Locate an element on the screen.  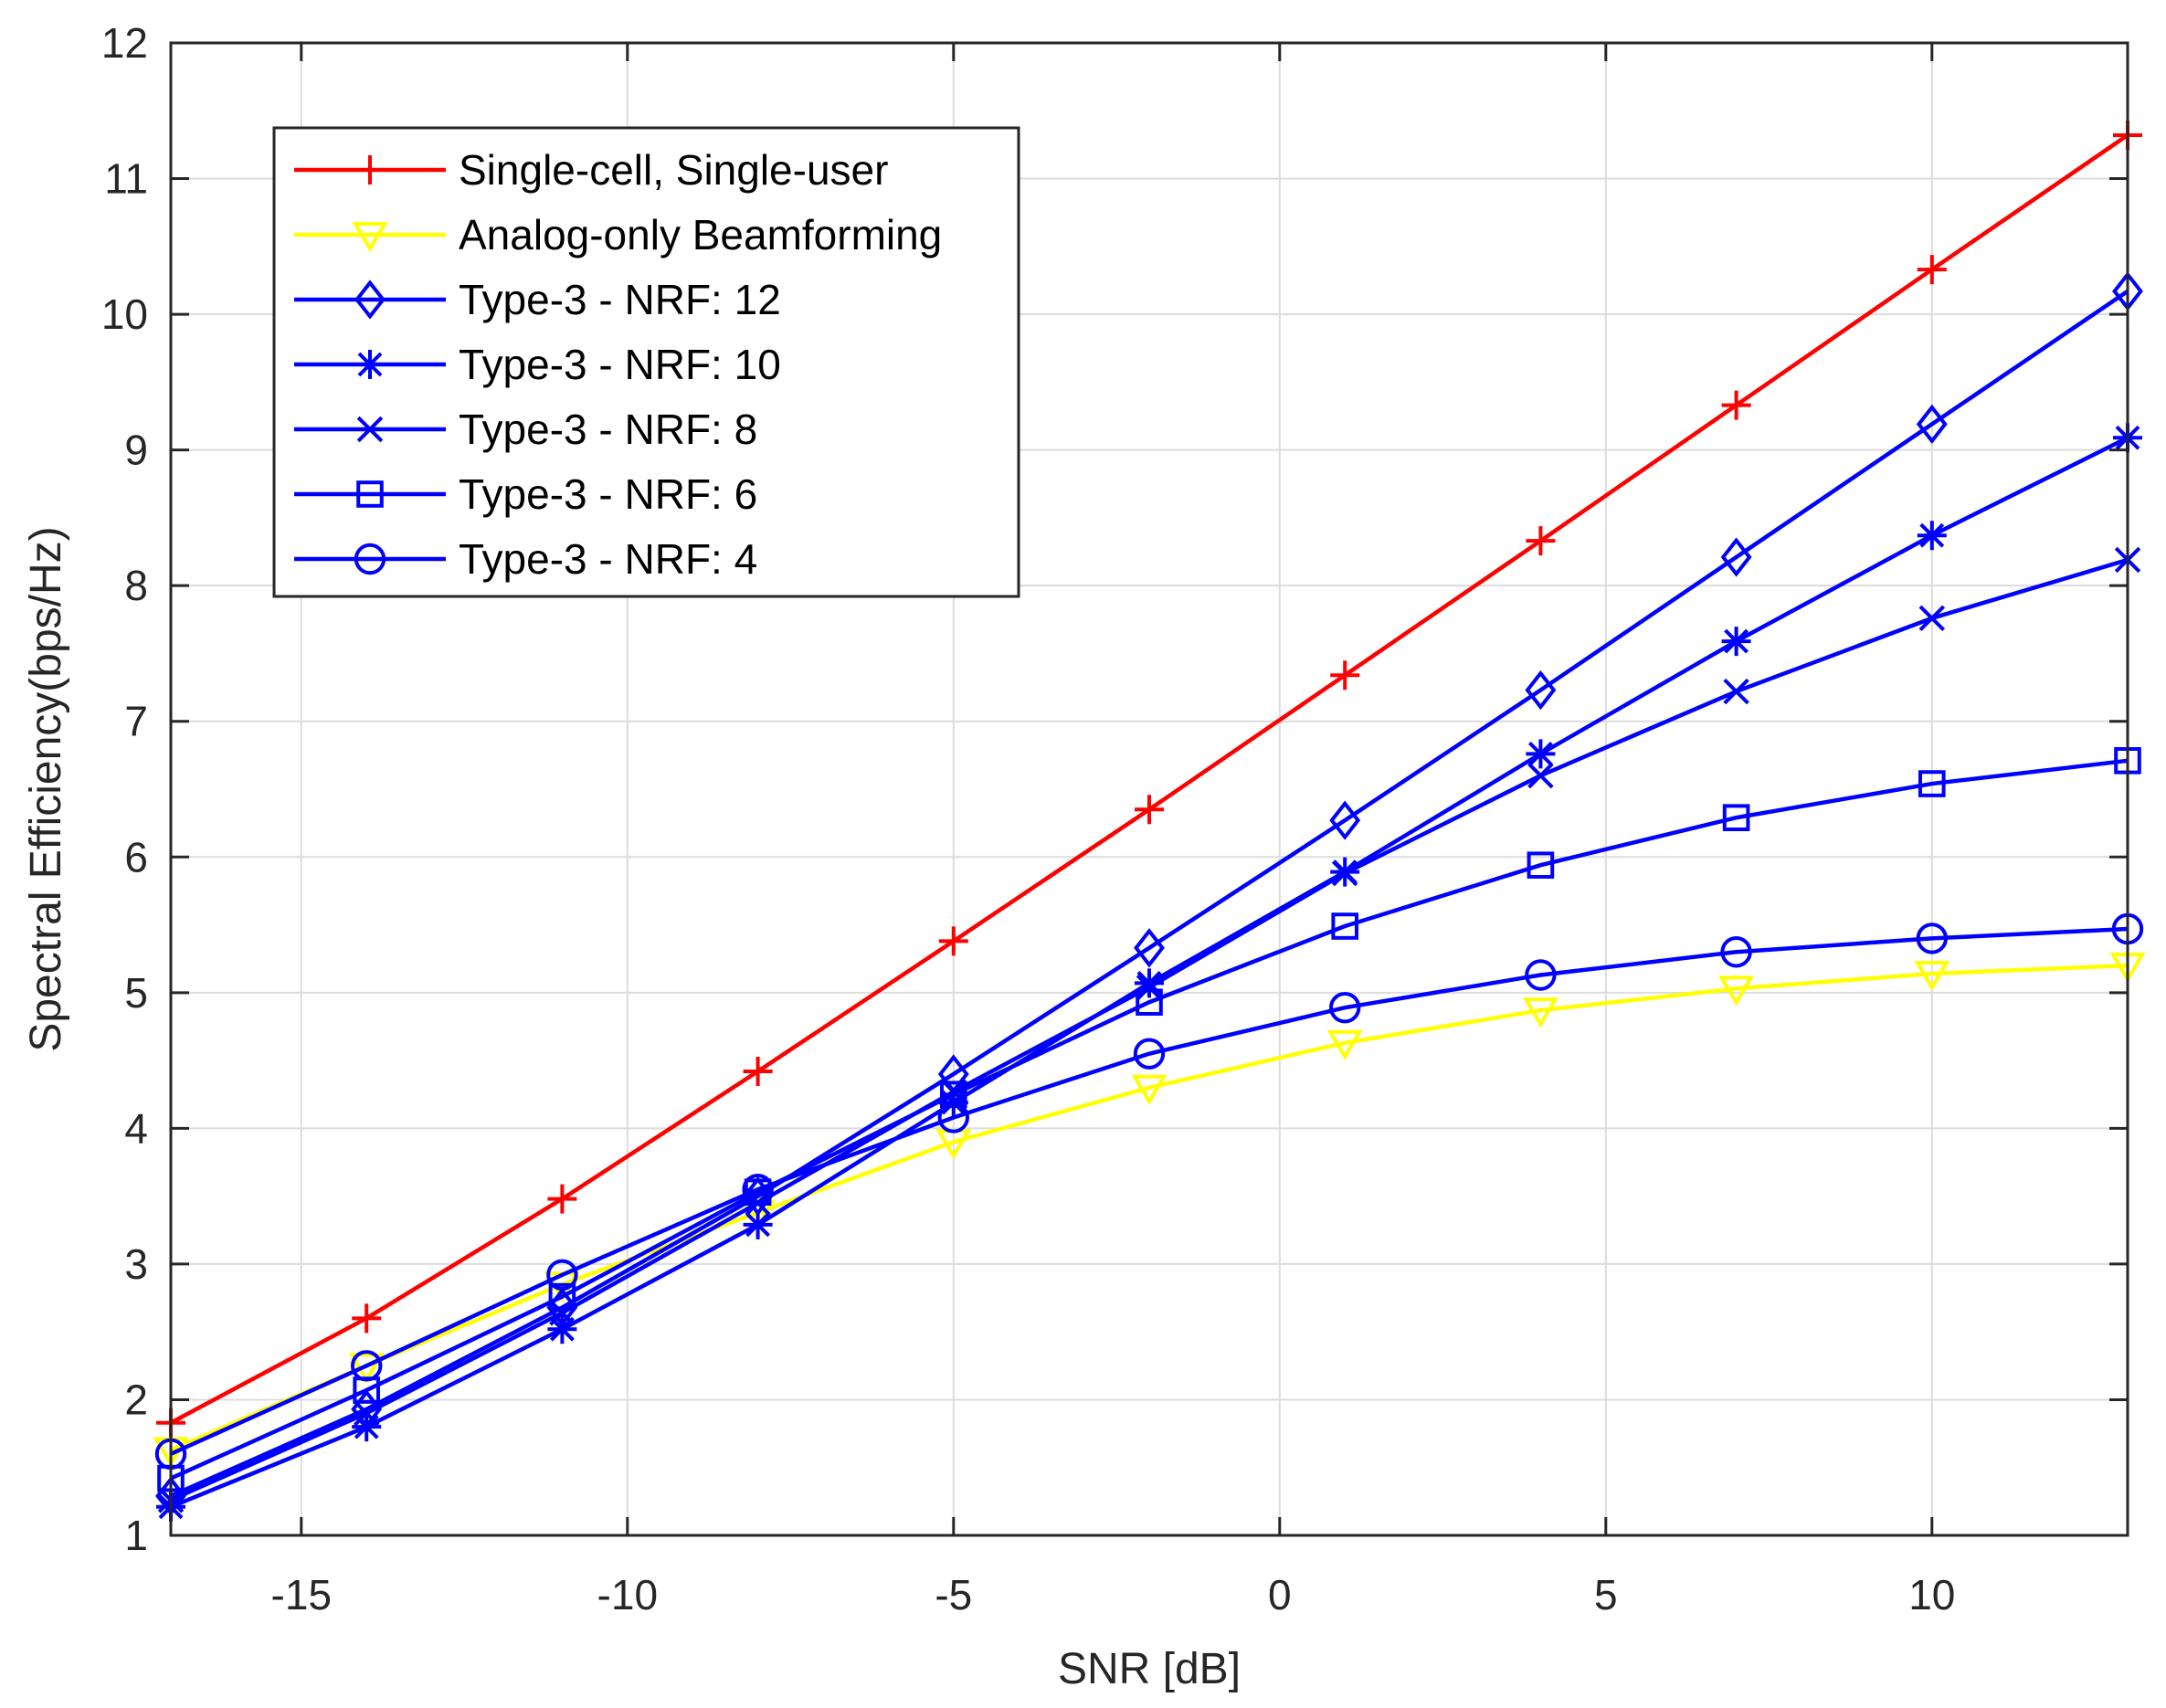
y-tick-label: 5 is located at coordinates (136, 993).